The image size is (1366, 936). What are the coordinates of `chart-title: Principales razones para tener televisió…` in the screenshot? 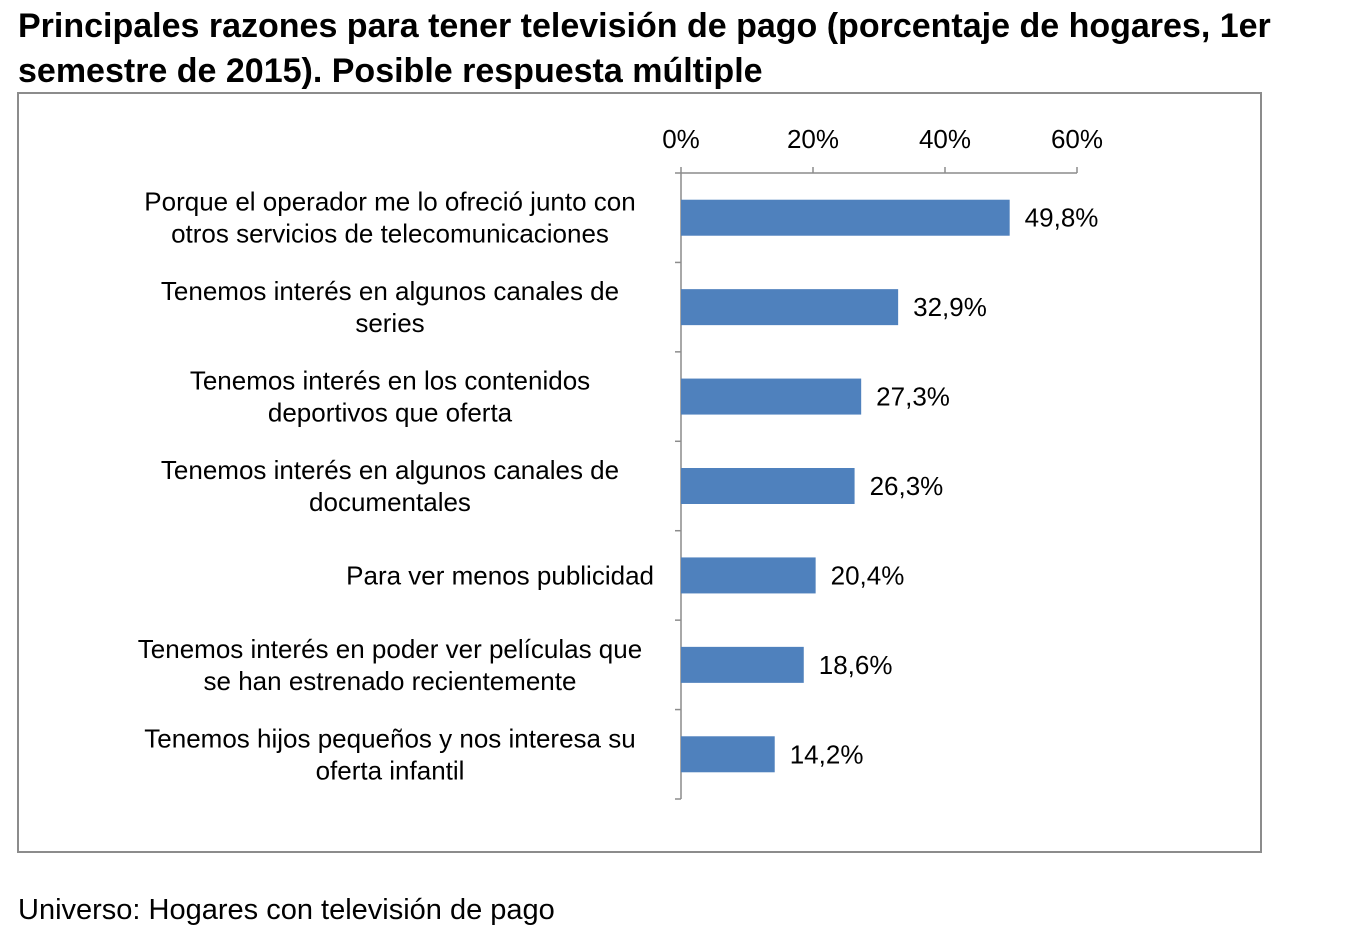 It's located at (644, 48).